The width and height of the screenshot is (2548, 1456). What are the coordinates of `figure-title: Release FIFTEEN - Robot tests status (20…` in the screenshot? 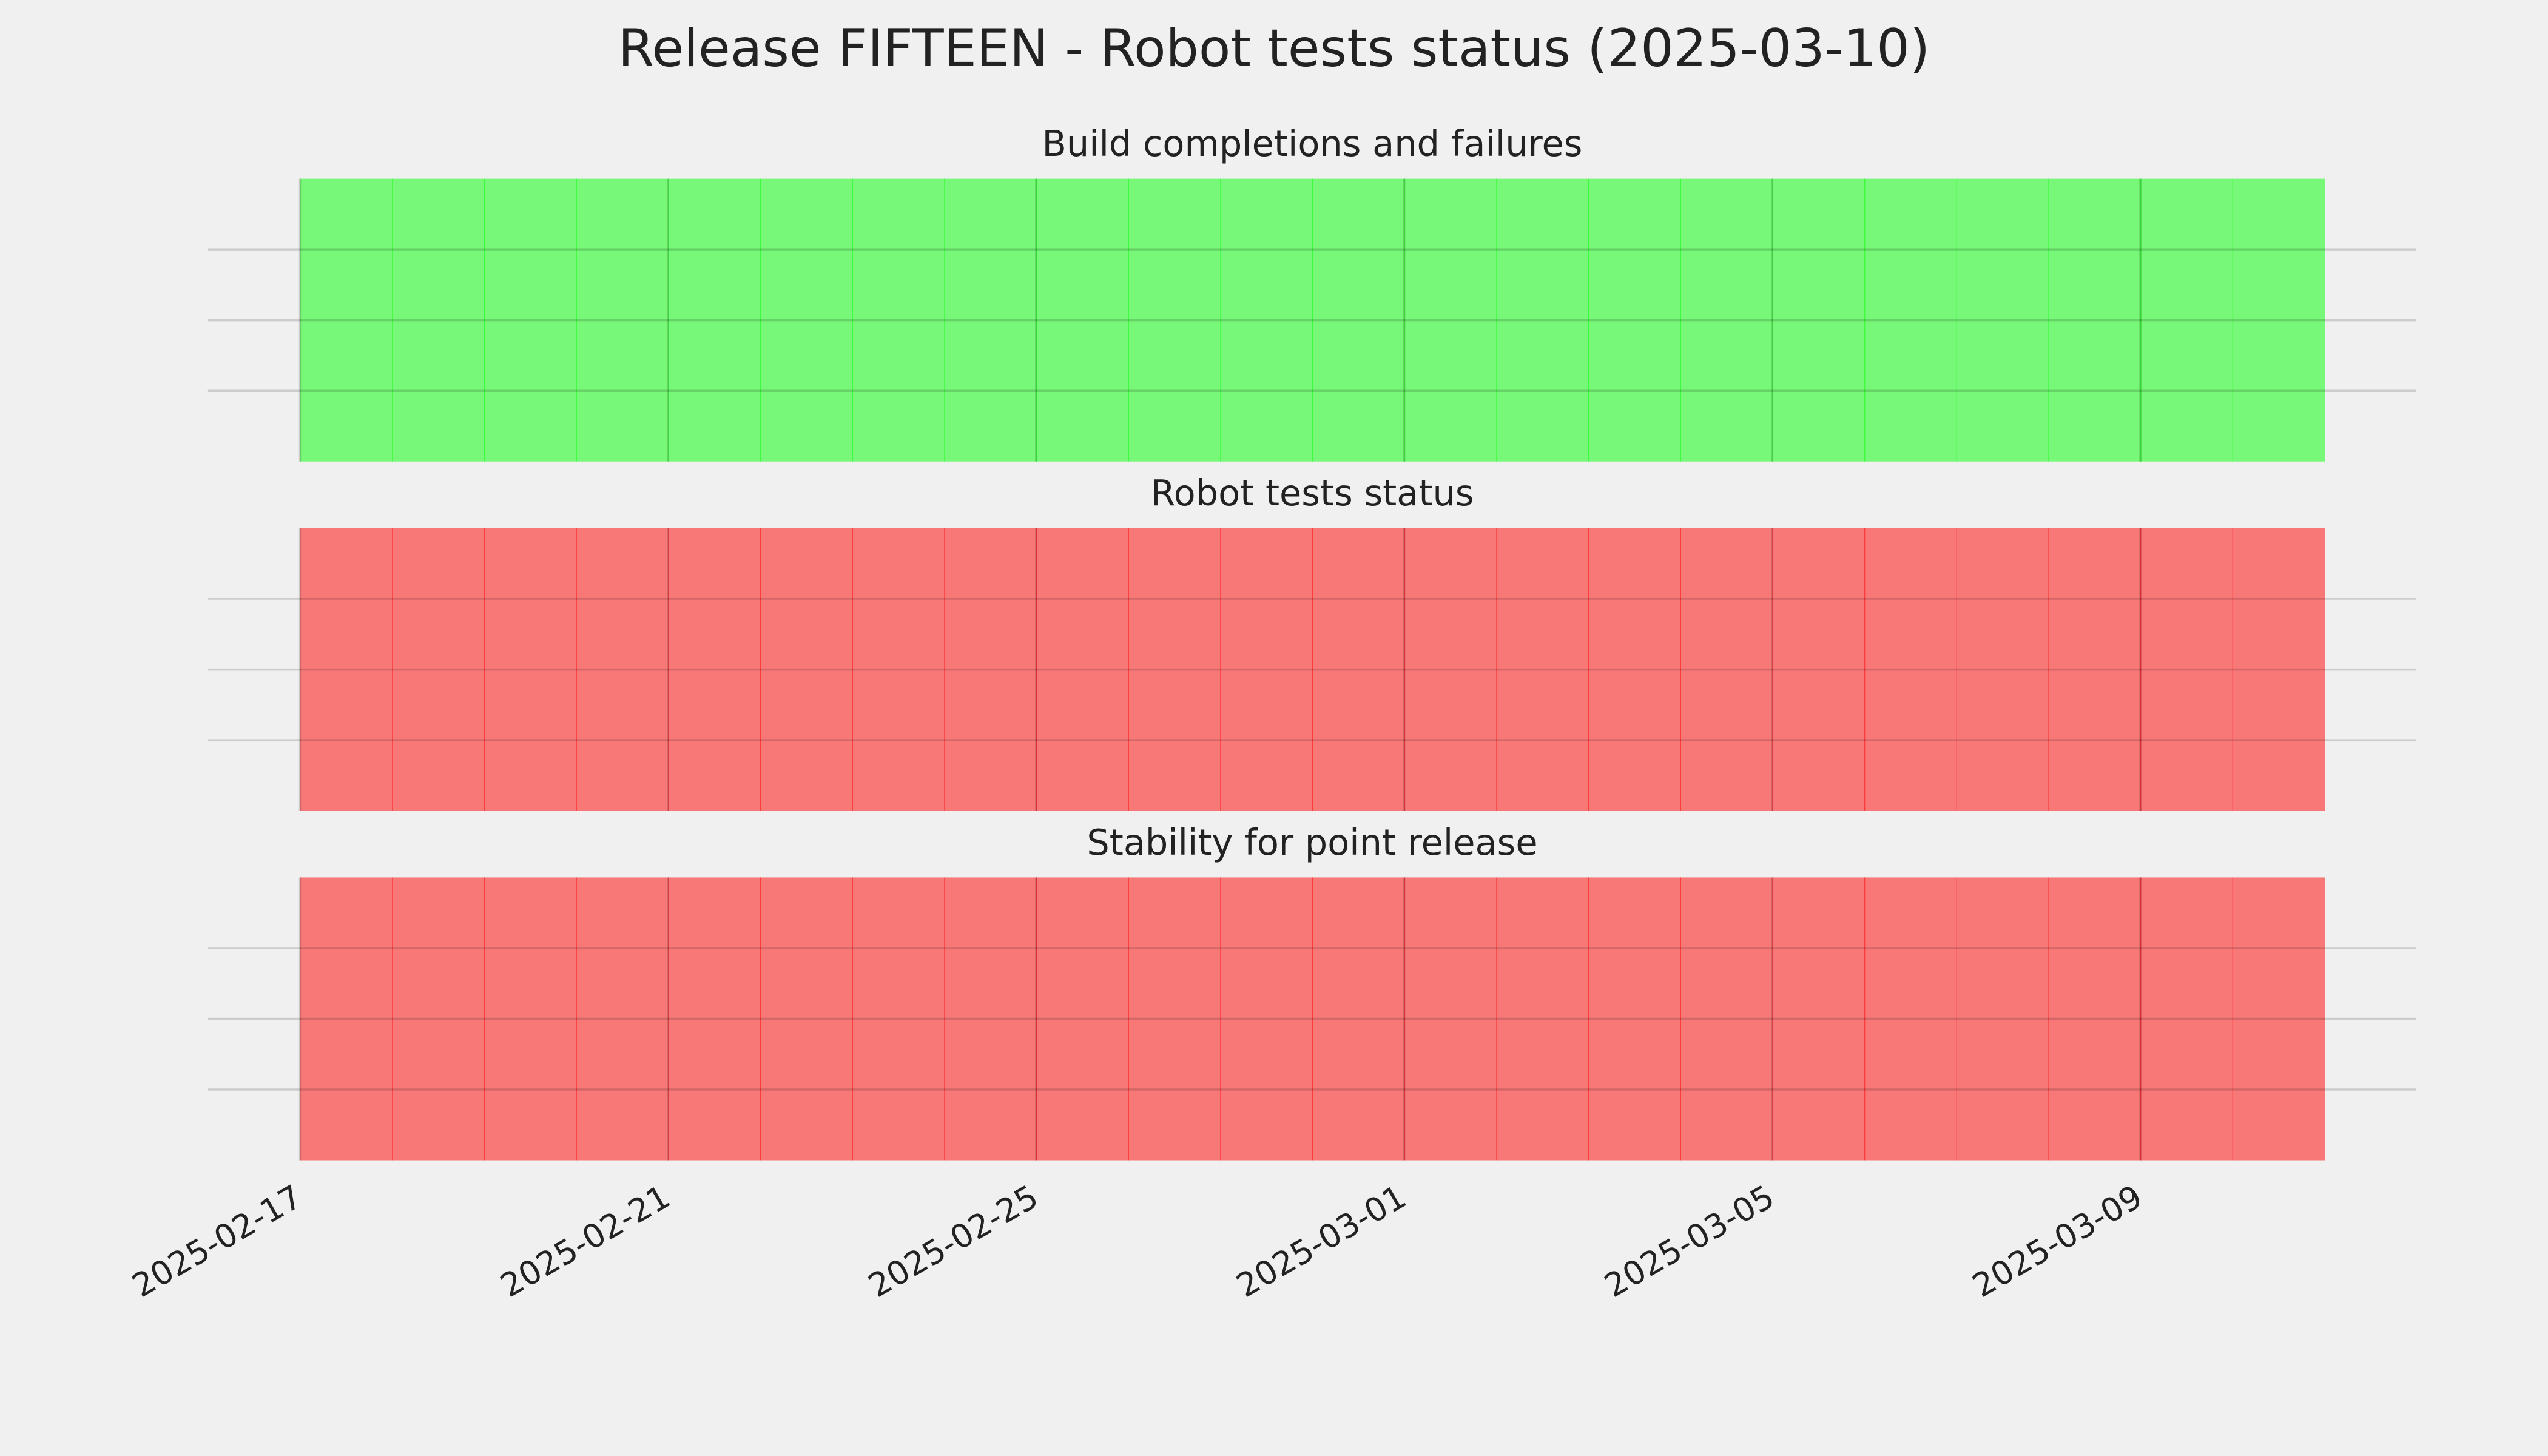 It's located at (1274, 48).